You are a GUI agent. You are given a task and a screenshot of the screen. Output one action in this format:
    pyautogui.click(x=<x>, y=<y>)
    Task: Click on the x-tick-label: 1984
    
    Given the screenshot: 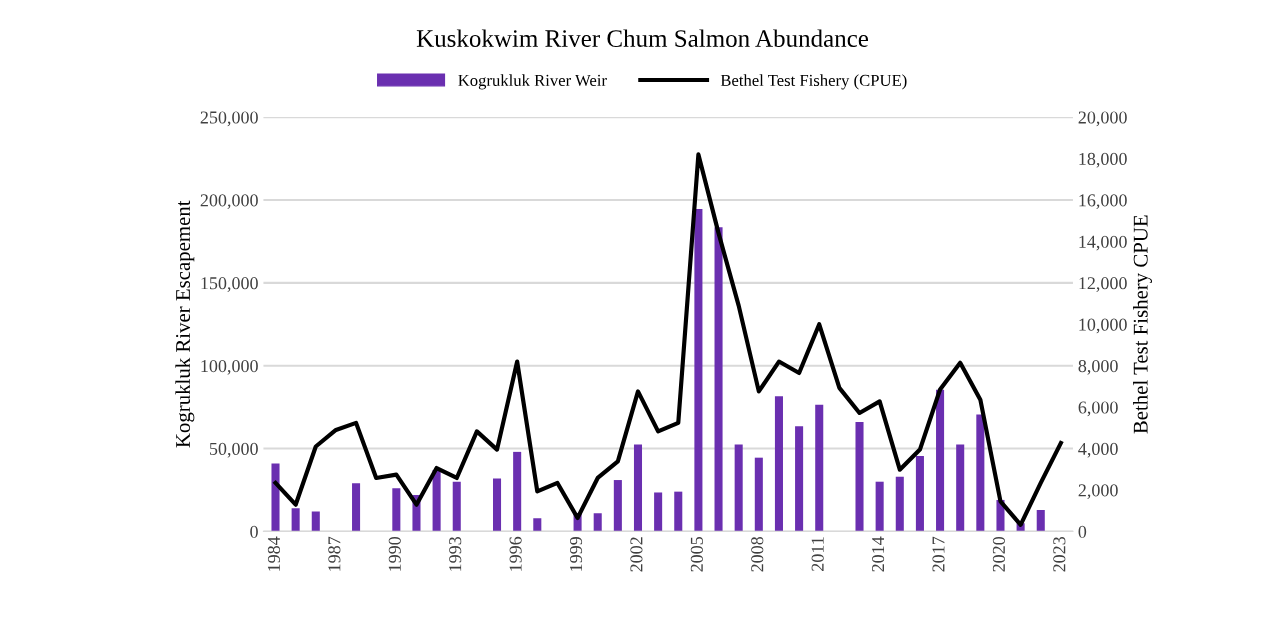 What is the action you would take?
    pyautogui.click(x=274, y=553)
    